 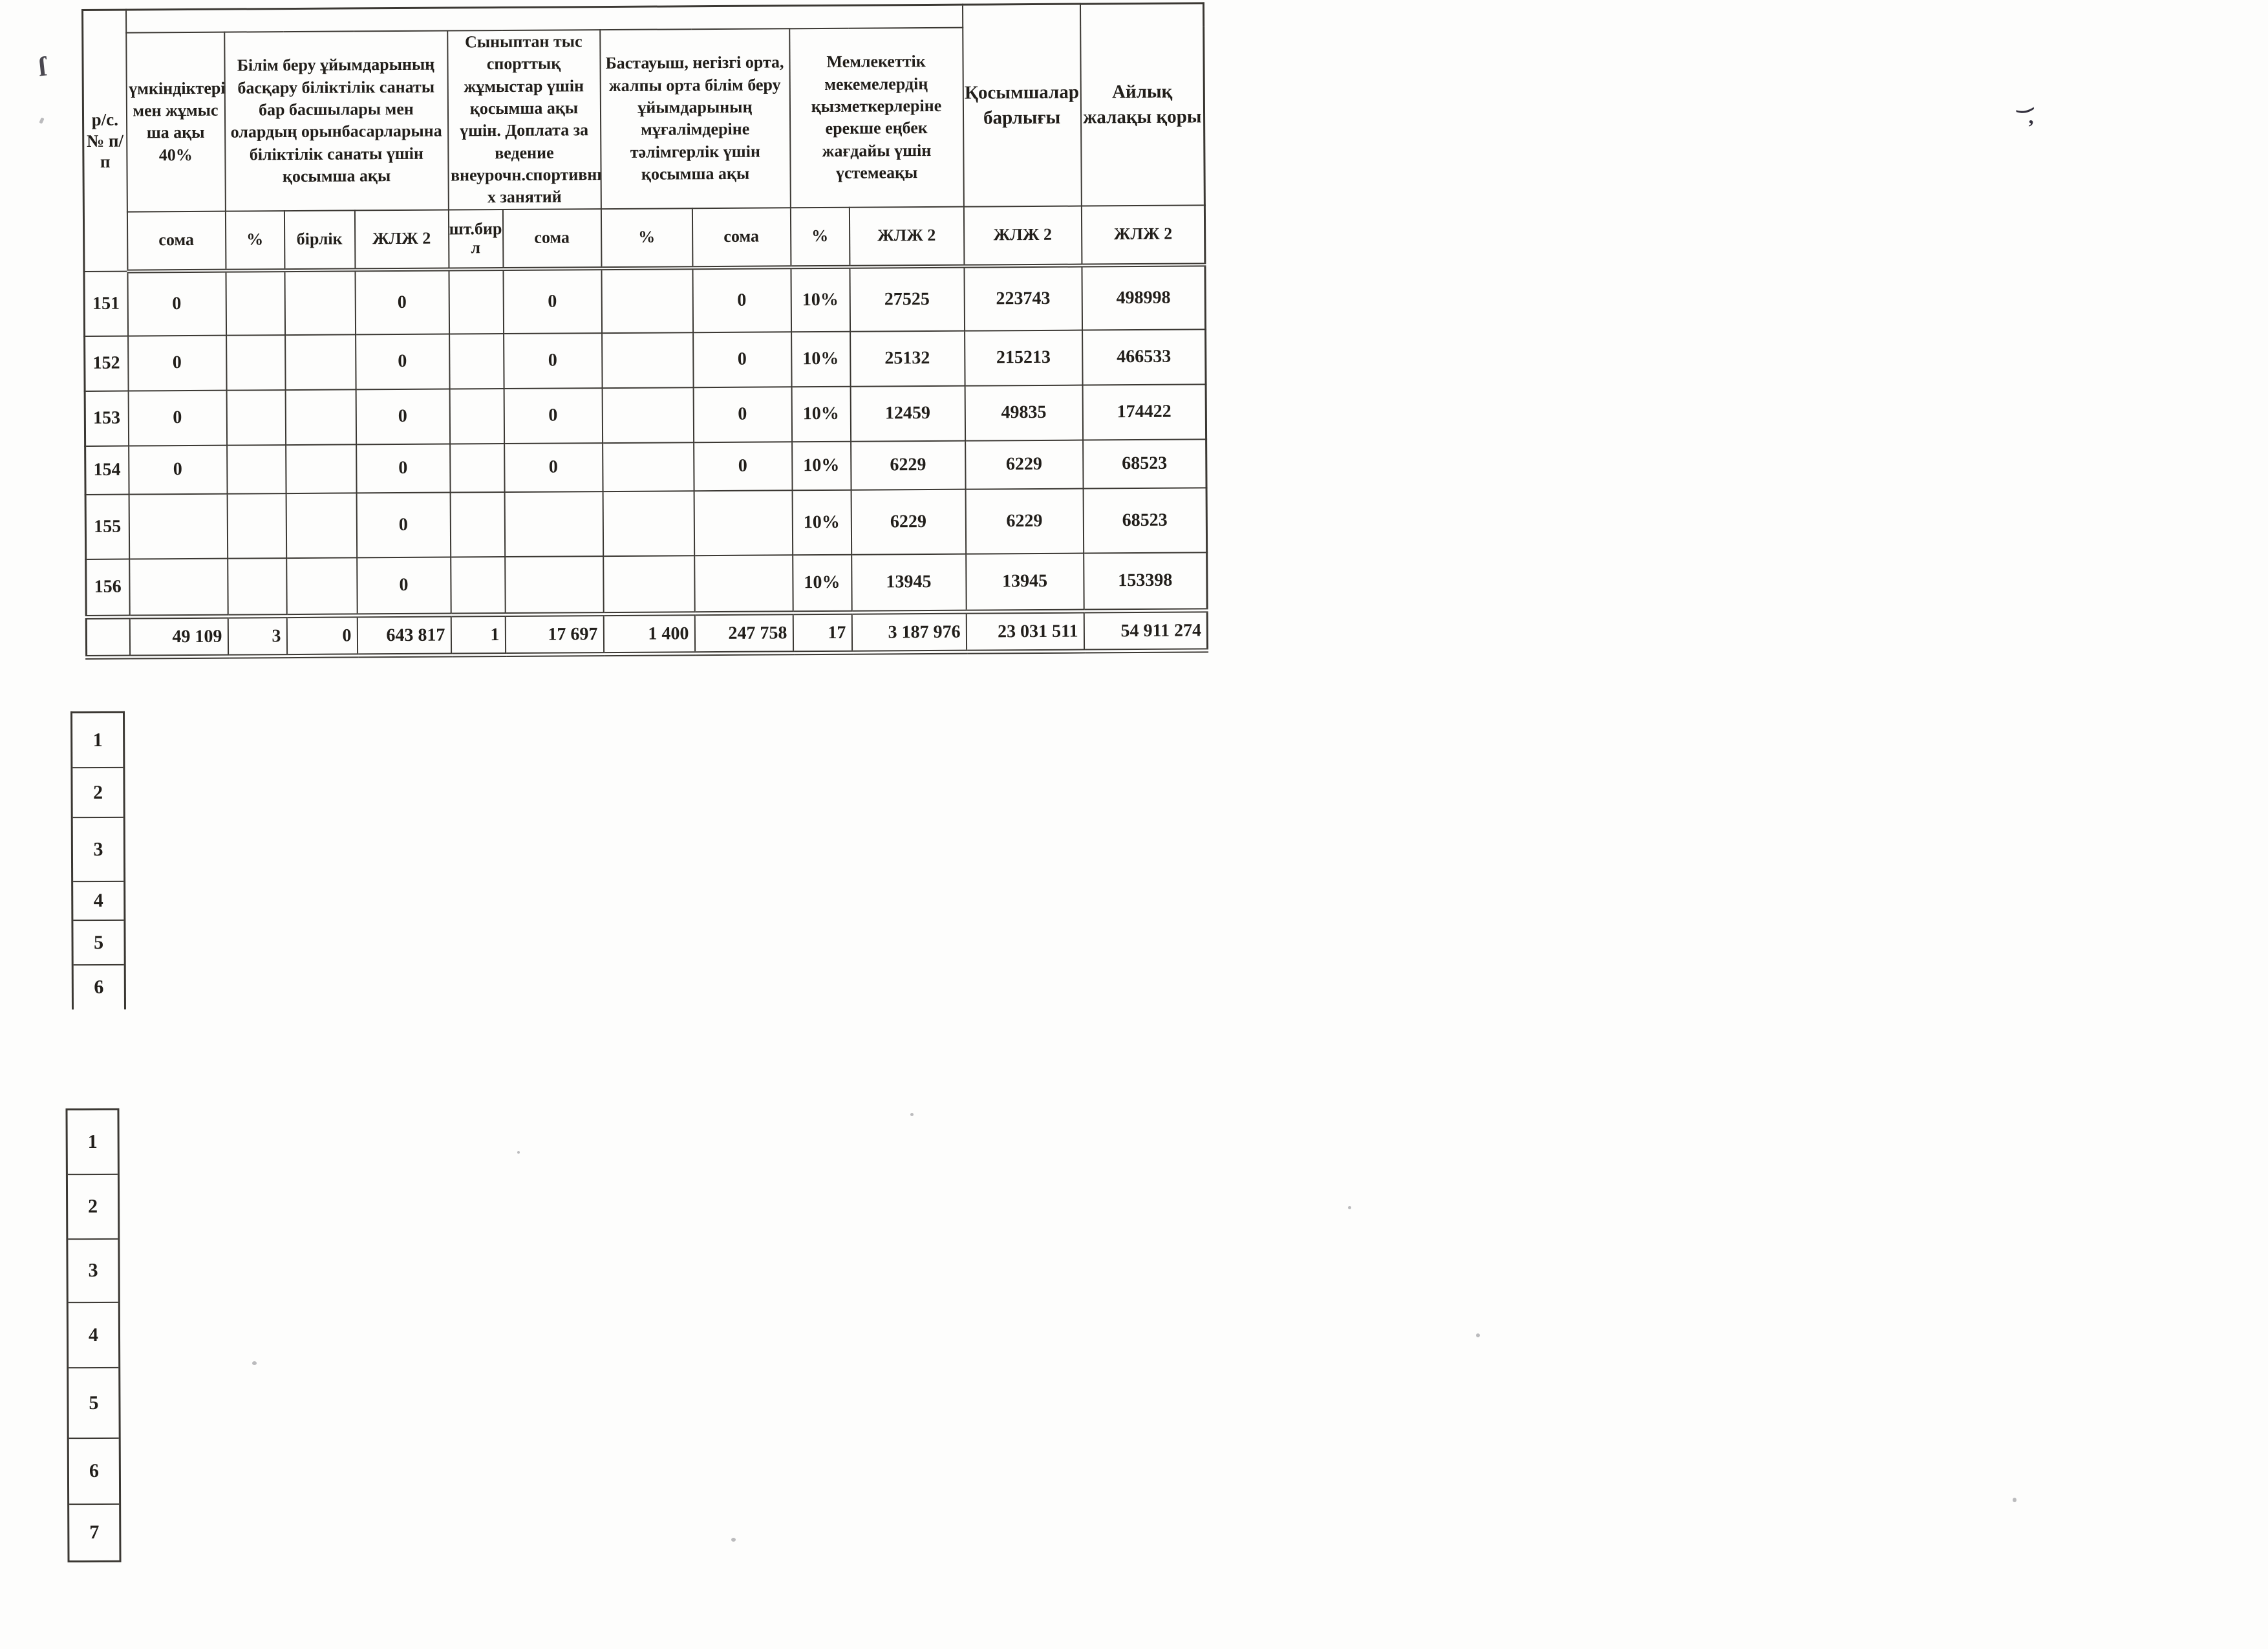 I want to click on row-number-cell: 155, so click(x=107, y=526).